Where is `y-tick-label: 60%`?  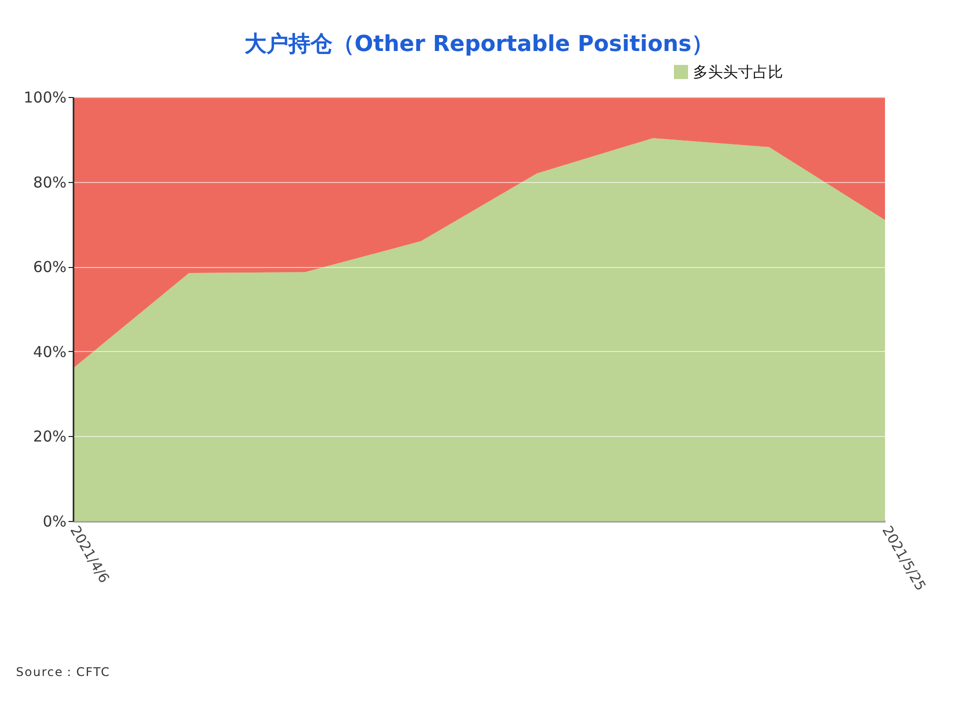
y-tick-label: 60% is located at coordinates (49, 267).